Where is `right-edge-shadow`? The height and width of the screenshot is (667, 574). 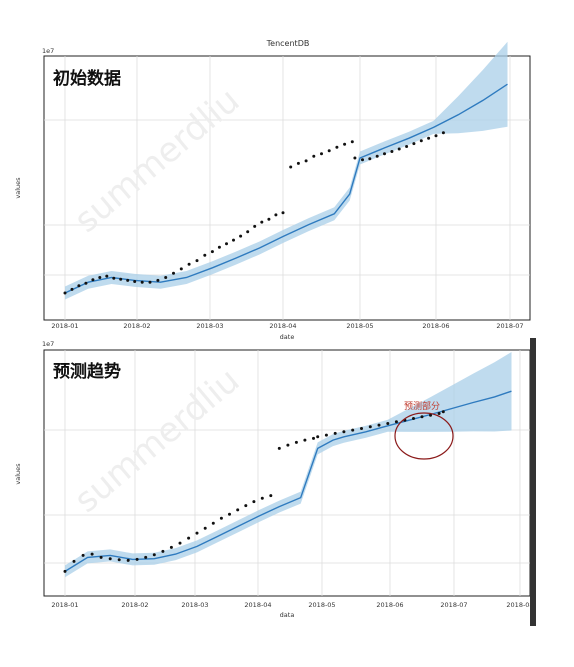
right-edge-shadow is located at coordinates (533, 482).